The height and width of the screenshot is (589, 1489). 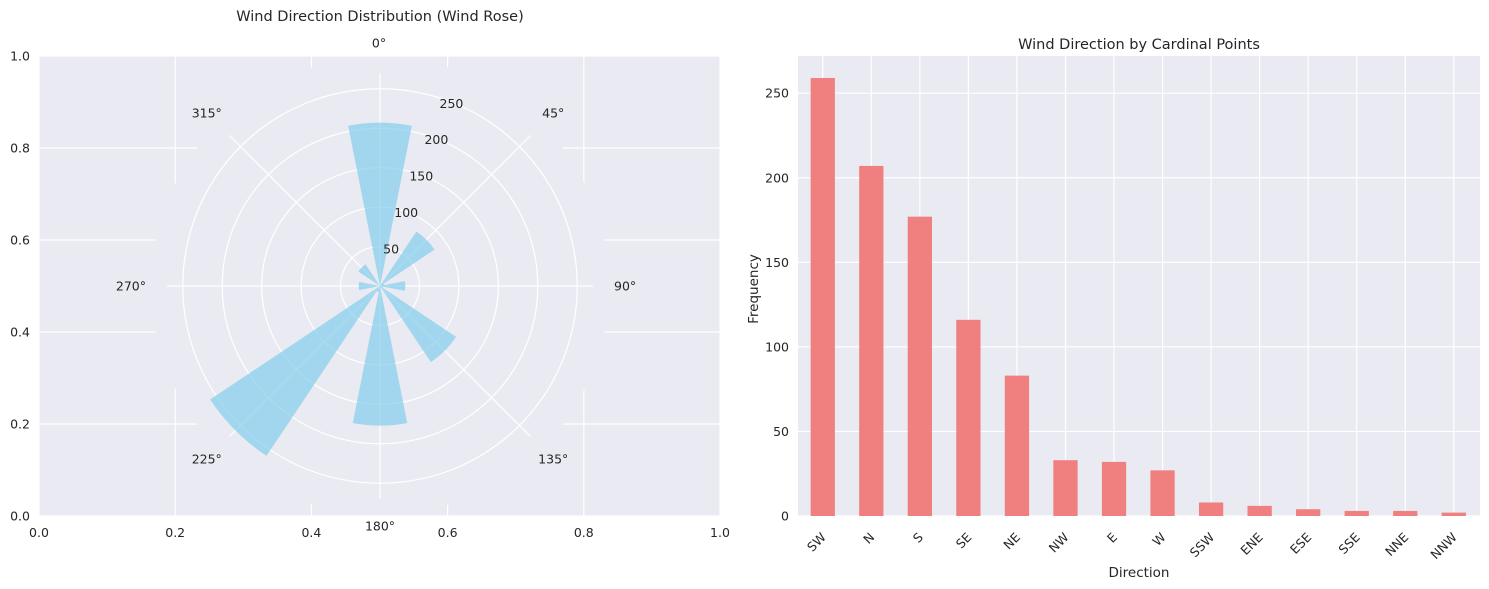 What do you see at coordinates (1348, 542) in the screenshot?
I see `x-tick-label: SSE` at bounding box center [1348, 542].